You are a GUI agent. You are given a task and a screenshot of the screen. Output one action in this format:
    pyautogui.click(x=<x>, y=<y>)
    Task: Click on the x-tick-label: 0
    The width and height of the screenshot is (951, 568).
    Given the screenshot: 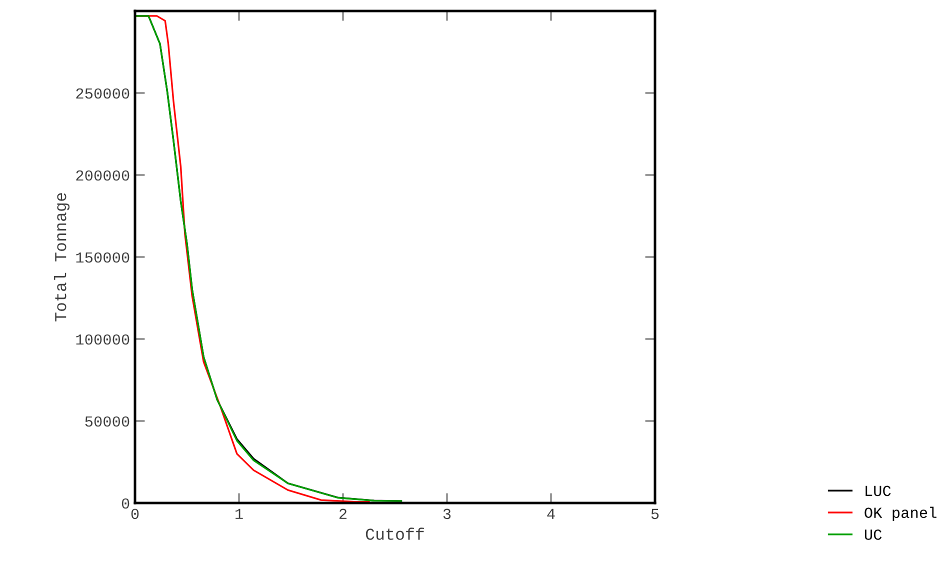 What is the action you would take?
    pyautogui.click(x=135, y=514)
    